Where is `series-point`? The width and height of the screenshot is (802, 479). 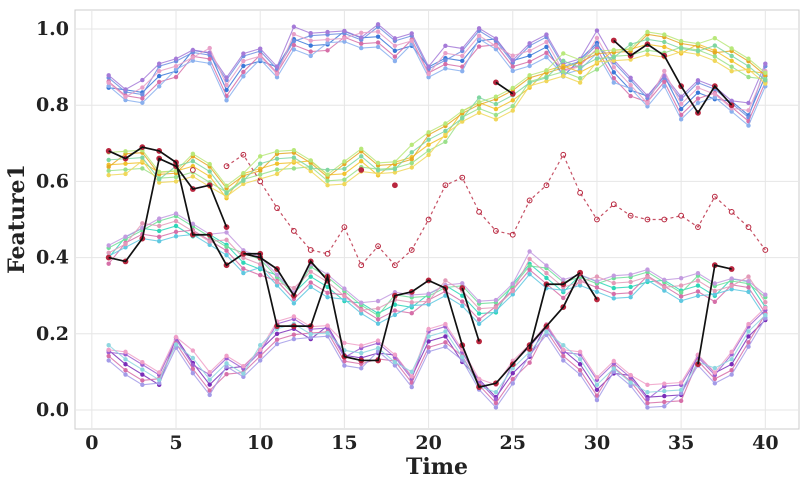 series-point is located at coordinates (765, 250).